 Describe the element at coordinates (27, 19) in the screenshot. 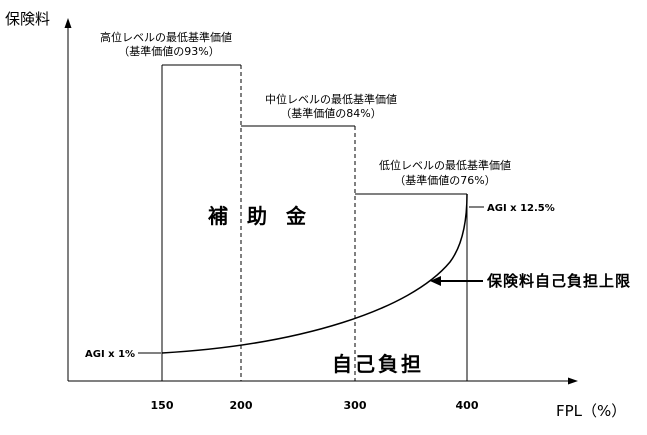

I see `y-axis-label: 保険料` at that location.